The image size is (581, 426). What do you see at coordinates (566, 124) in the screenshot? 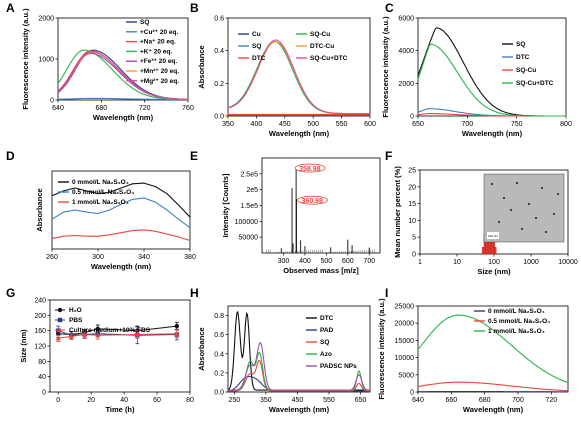
I see `x-tick-label: 800` at bounding box center [566, 124].